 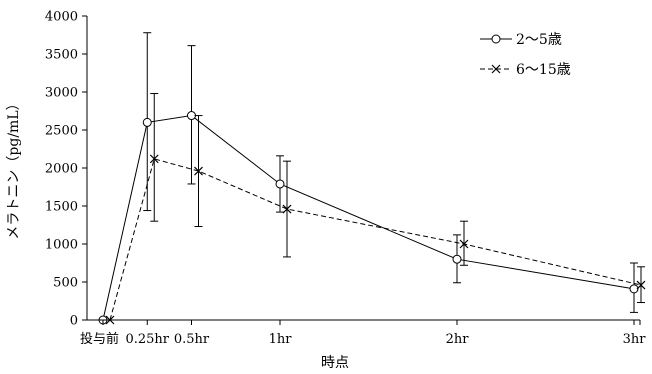 I want to click on x-ticks: 投与前 0.25hr 0.5hr 1hr 2hr 3hr, so click(x=363, y=333).